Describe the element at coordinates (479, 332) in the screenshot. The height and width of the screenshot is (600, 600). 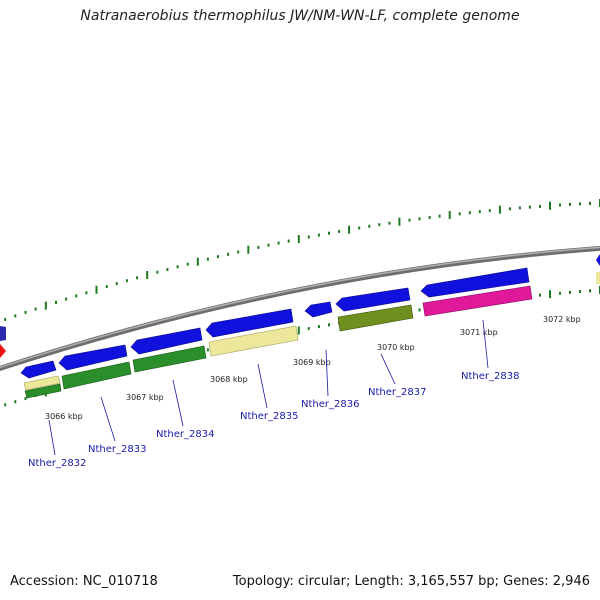
I see `kbp-label: 3071 kbp` at that location.